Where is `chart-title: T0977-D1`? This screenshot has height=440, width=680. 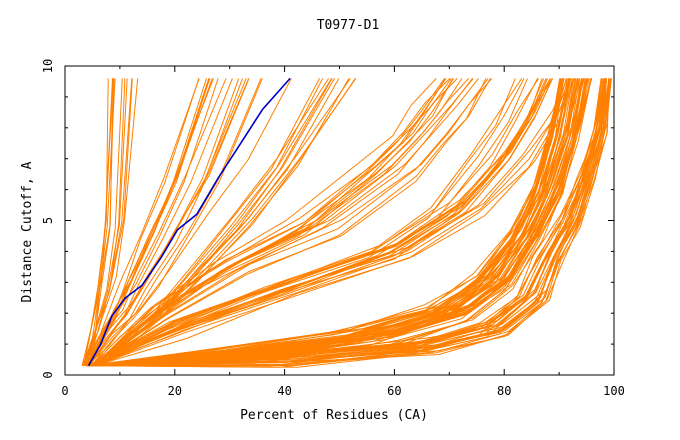 chart-title: T0977-D1 is located at coordinates (348, 25).